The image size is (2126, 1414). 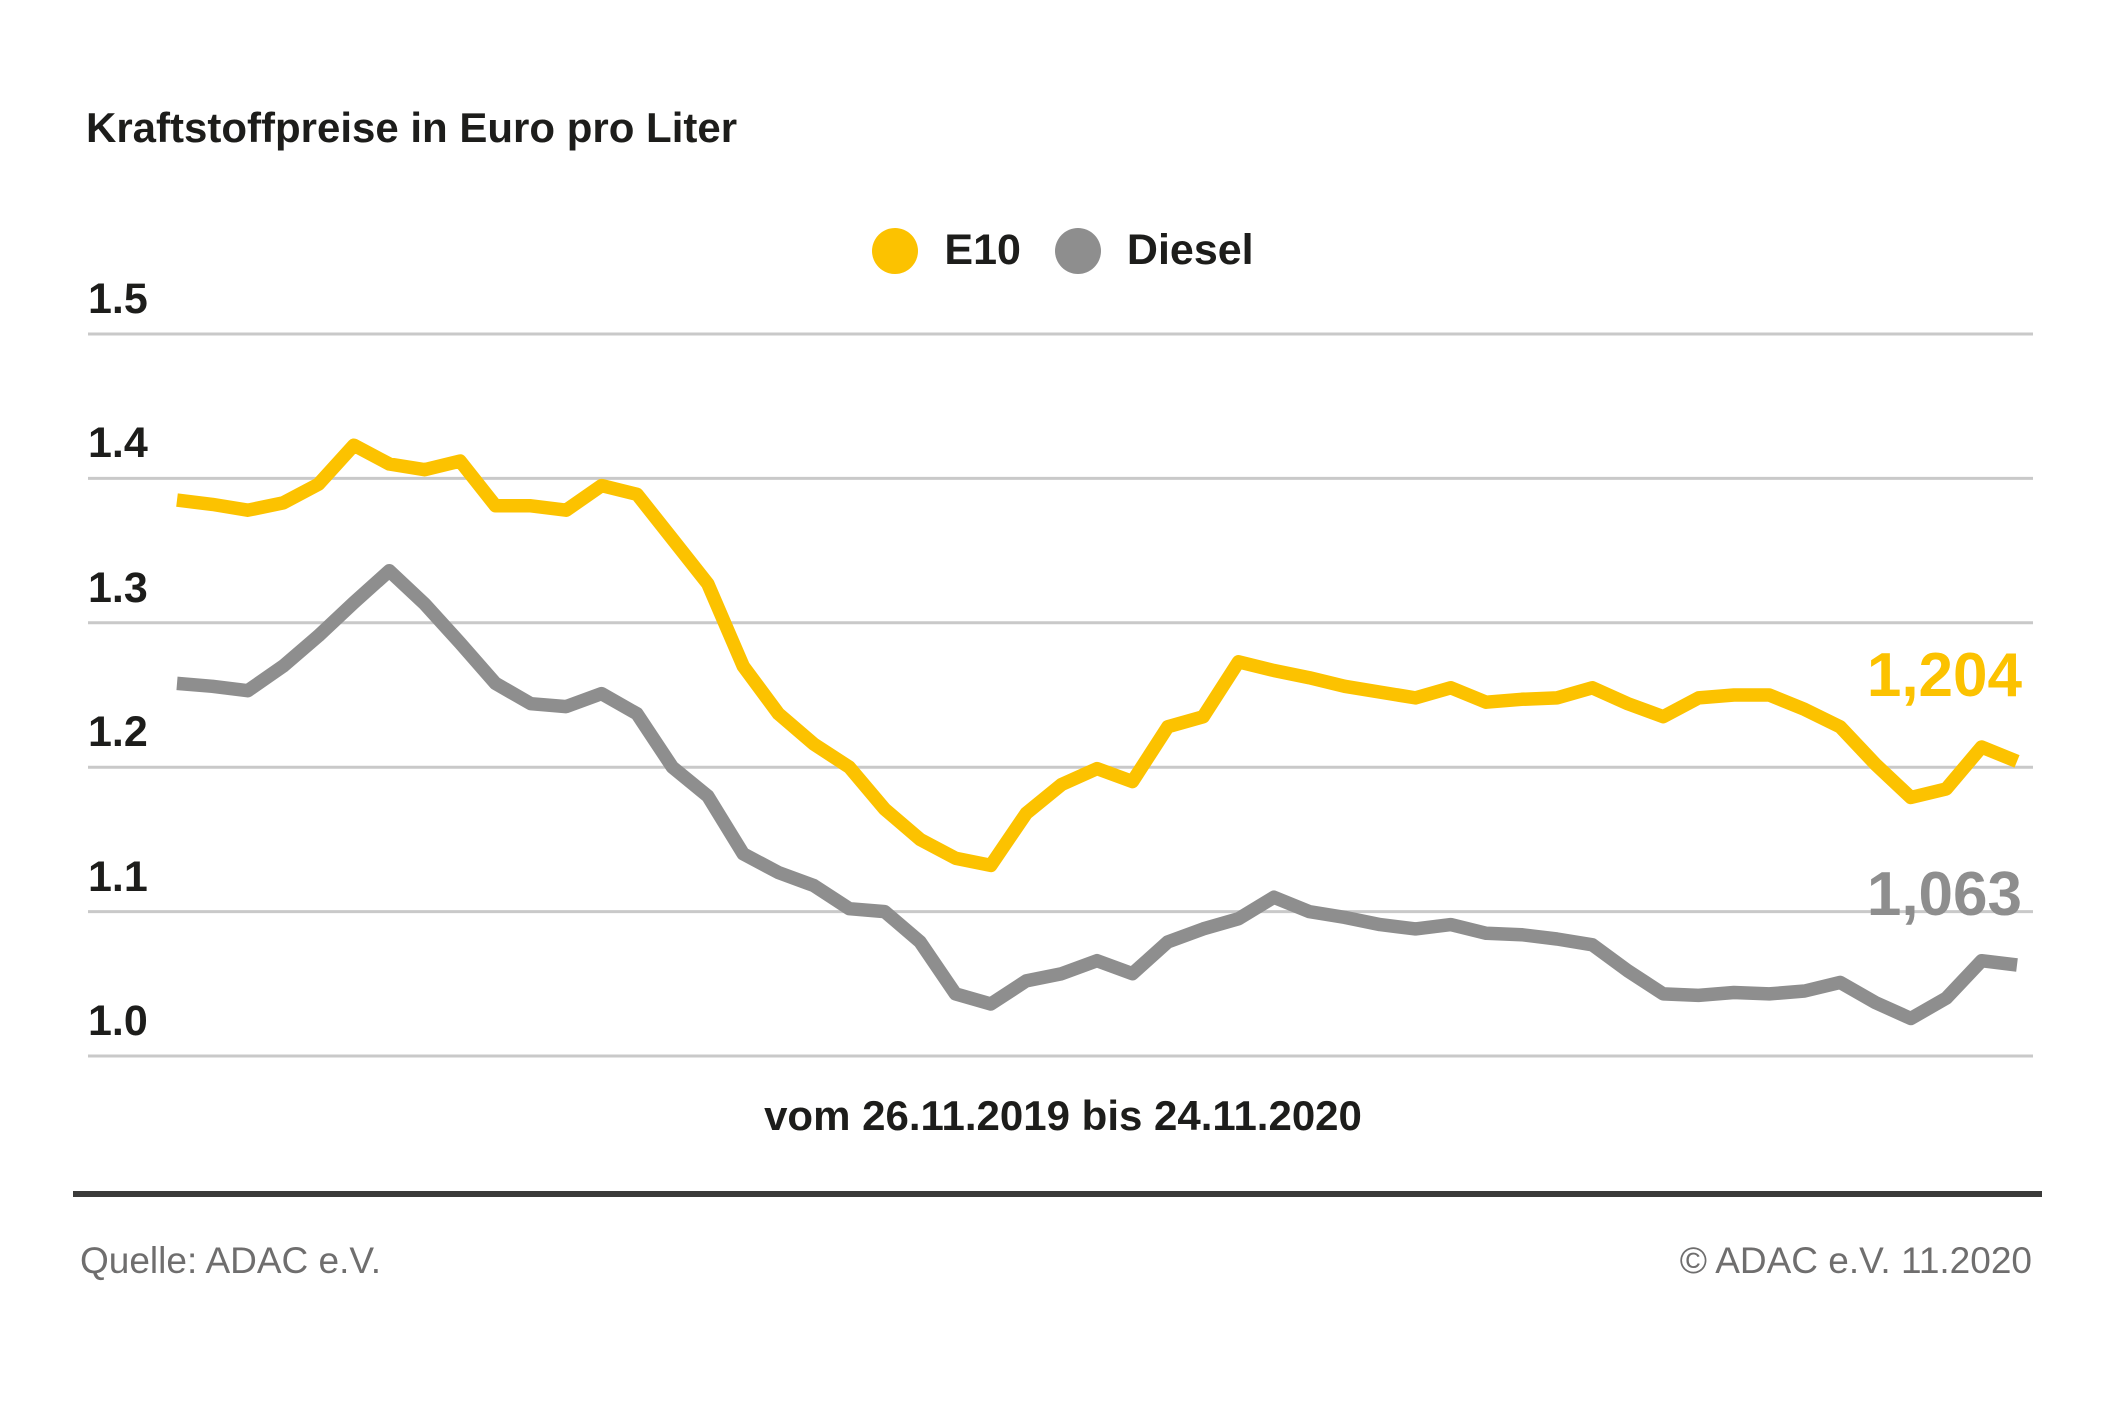 What do you see at coordinates (118, 299) in the screenshot?
I see `y-axis-tick-label-1.5: 1.5` at bounding box center [118, 299].